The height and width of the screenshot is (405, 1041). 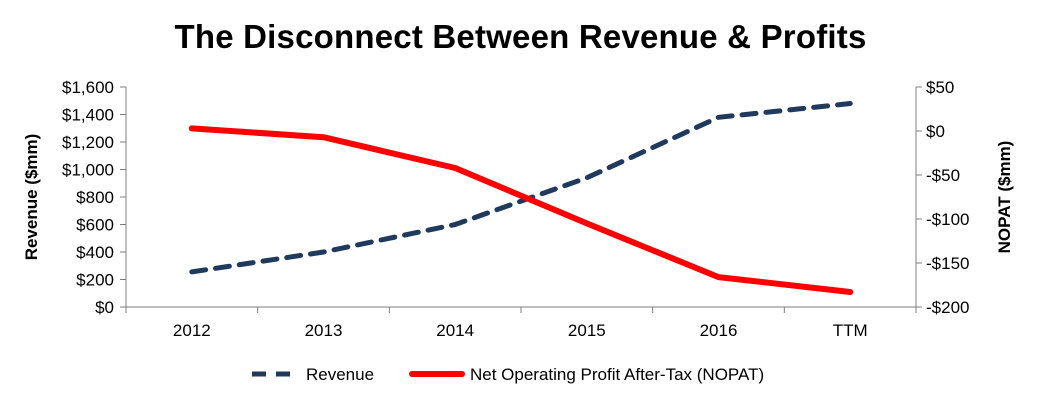 What do you see at coordinates (88, 87) in the screenshot?
I see `left-tick-label: $1,600` at bounding box center [88, 87].